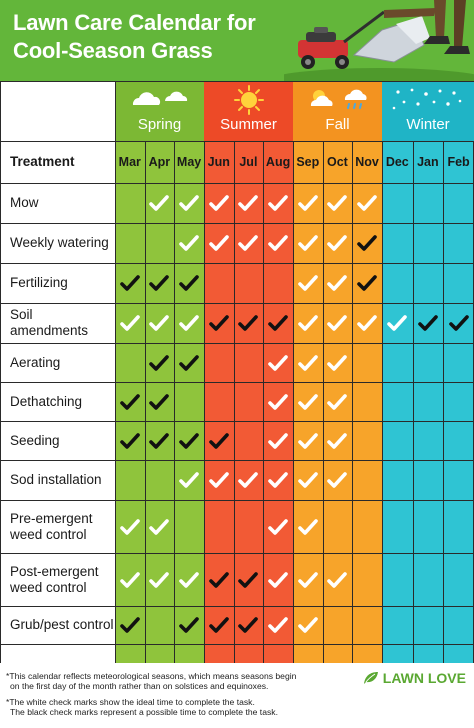 The height and width of the screenshot is (728, 474). I want to click on treatment-label: Soil amendments, so click(49, 322).